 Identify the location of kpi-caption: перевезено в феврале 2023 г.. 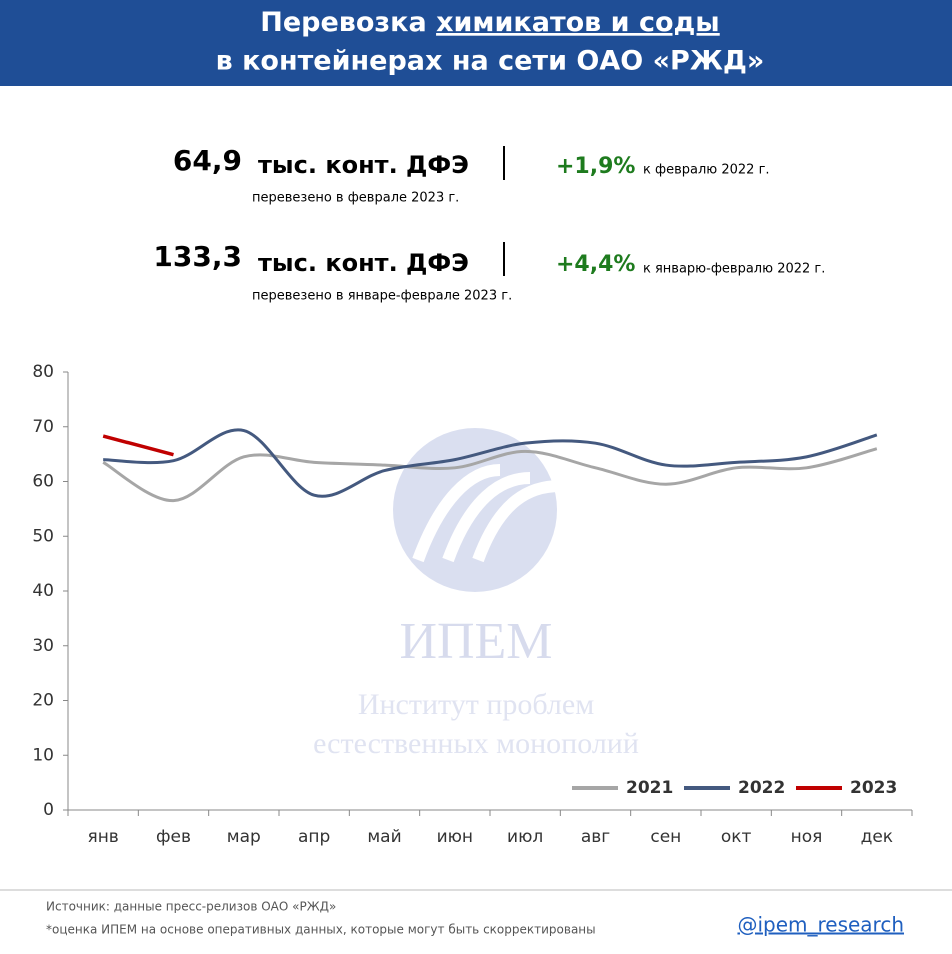
(355, 198).